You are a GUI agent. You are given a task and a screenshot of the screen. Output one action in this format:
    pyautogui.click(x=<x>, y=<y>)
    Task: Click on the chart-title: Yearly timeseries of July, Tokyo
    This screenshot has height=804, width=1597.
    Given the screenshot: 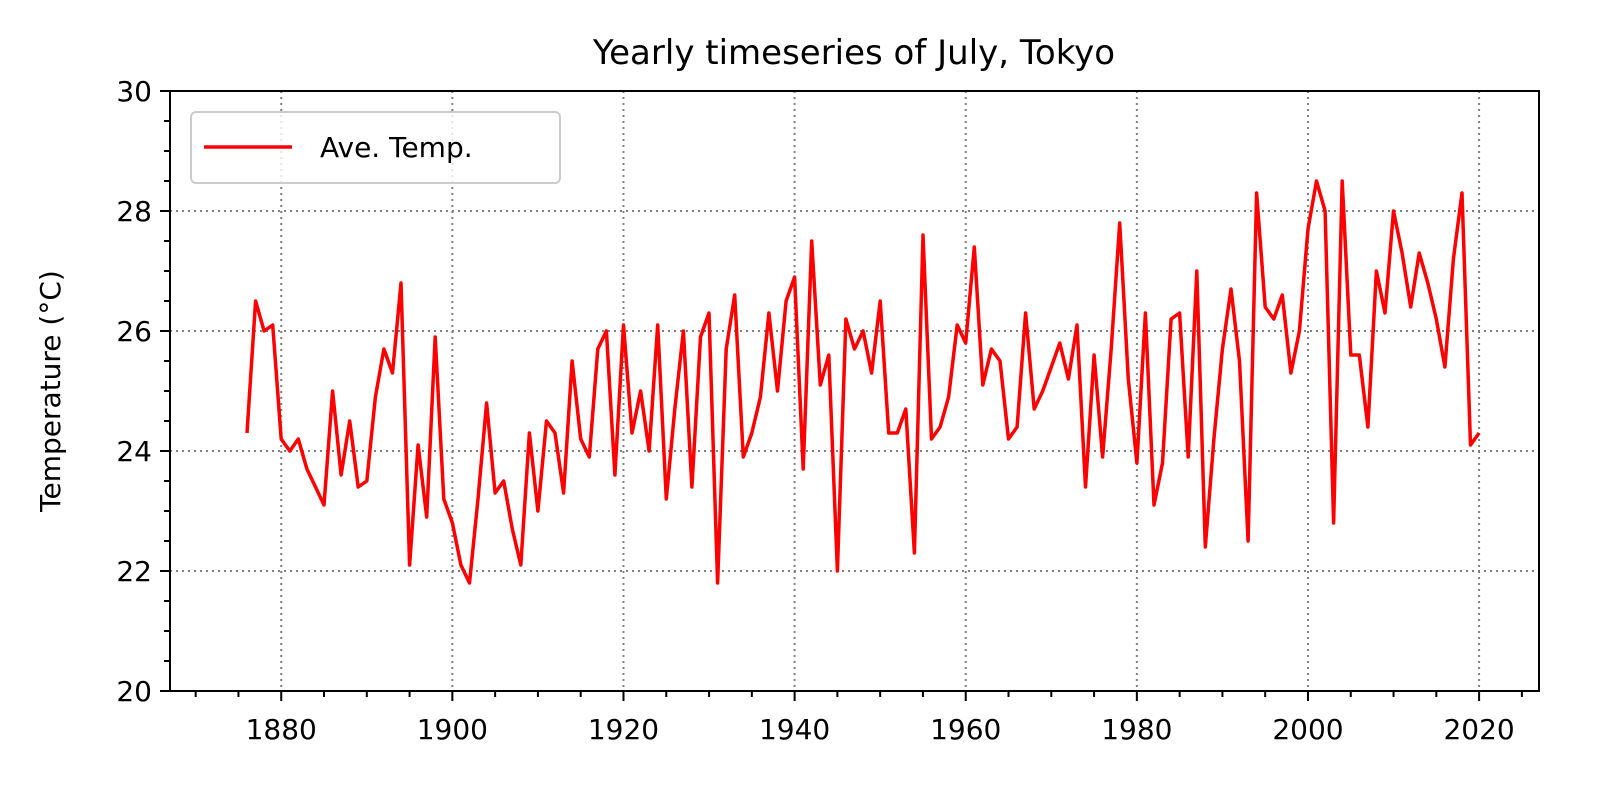 What is the action you would take?
    pyautogui.click(x=853, y=53)
    